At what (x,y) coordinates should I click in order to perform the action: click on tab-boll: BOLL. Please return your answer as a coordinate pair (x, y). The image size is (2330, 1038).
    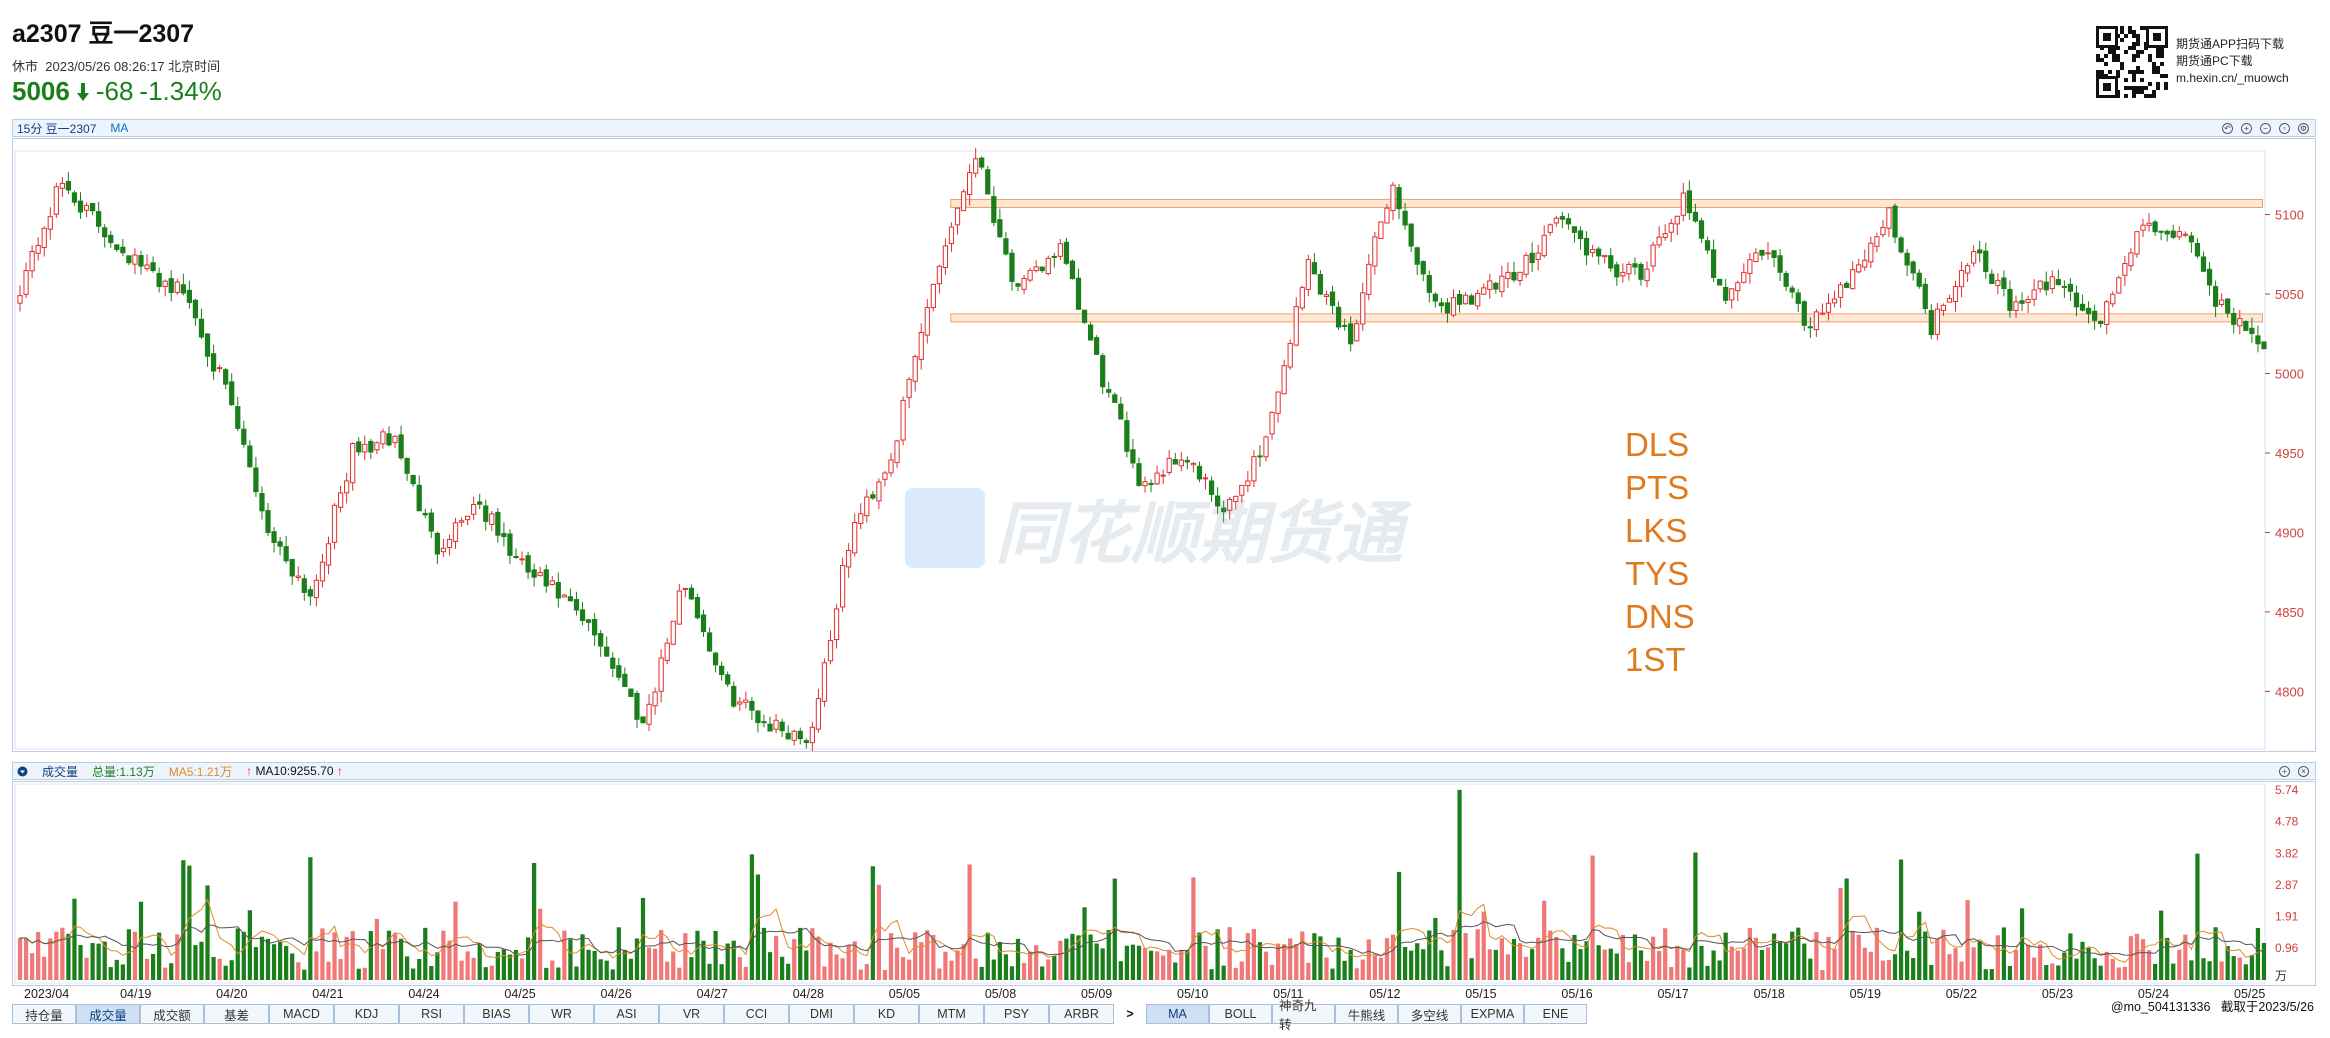
    Looking at the image, I should click on (1240, 1014).